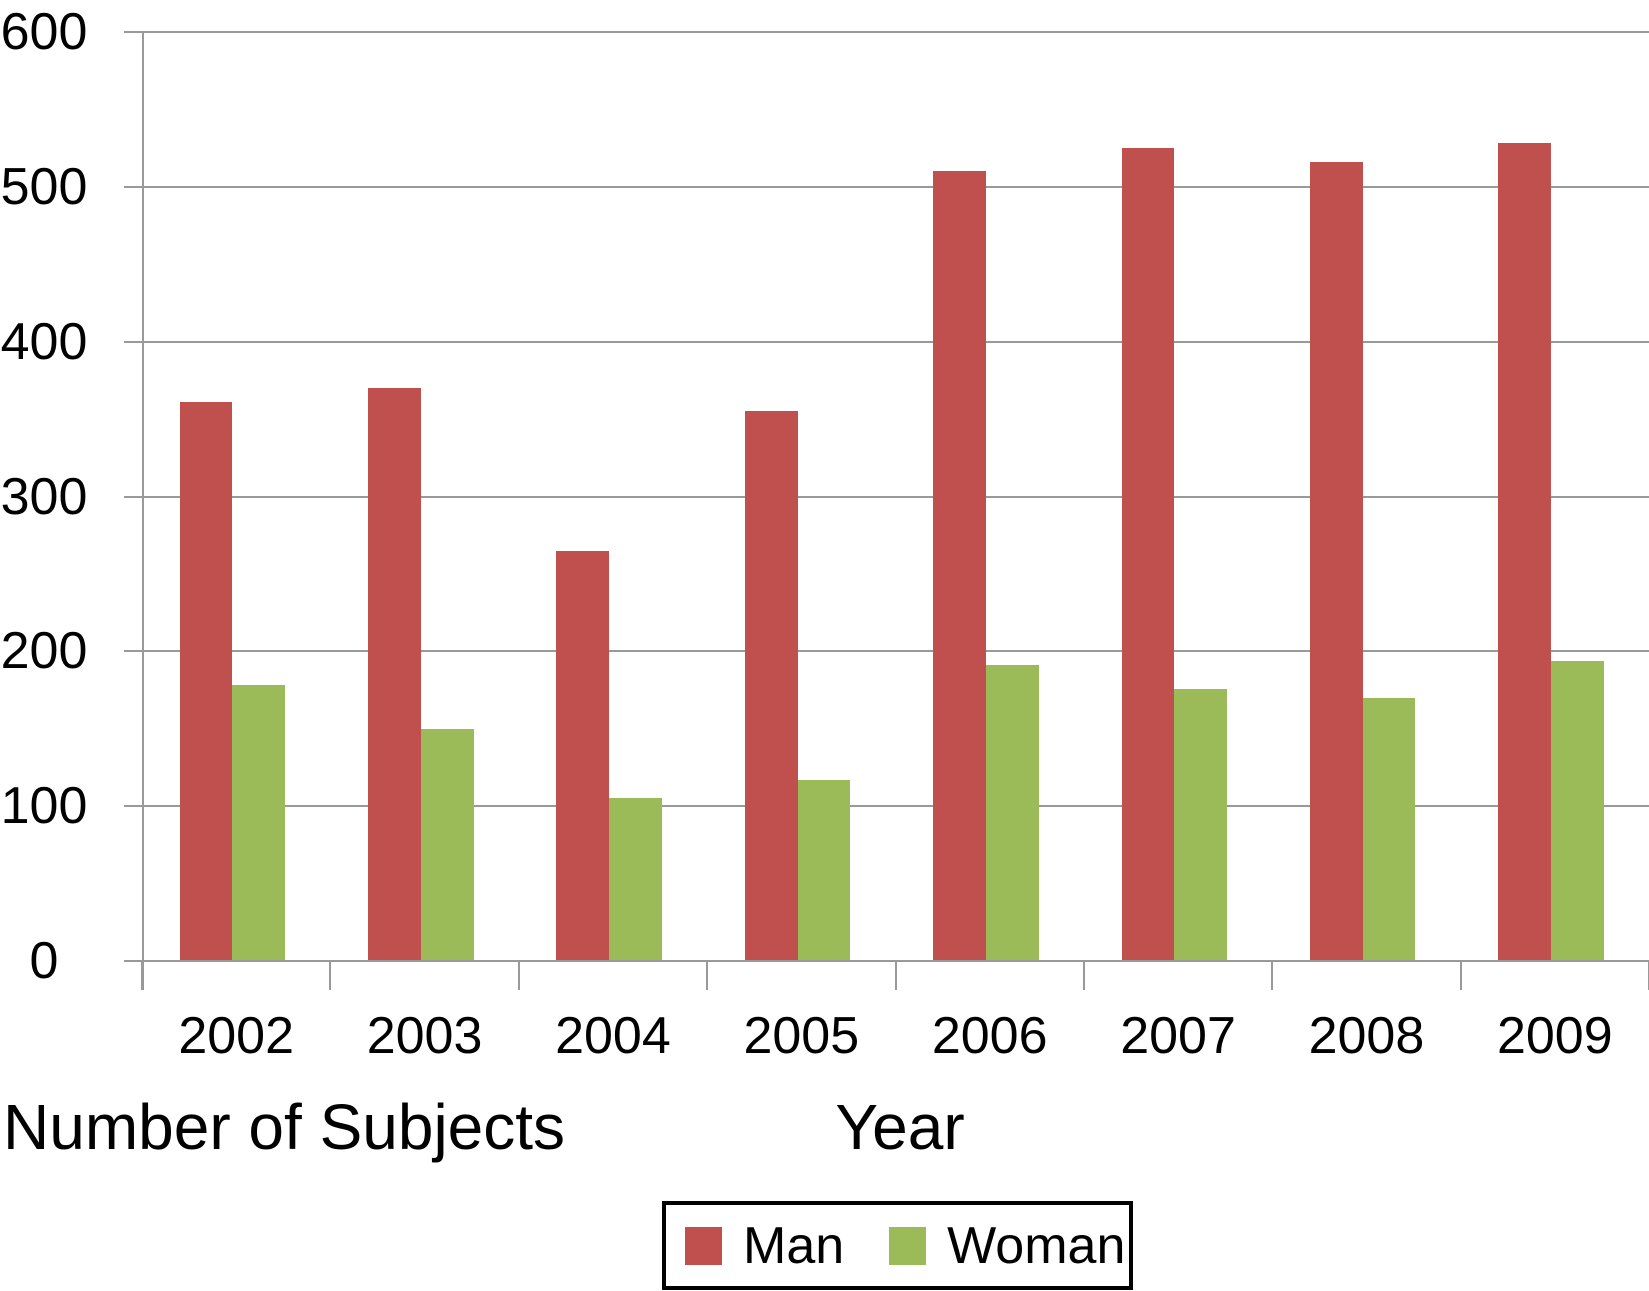 This screenshot has width=1649, height=1291. I want to click on y-axis-line, so click(143, 511).